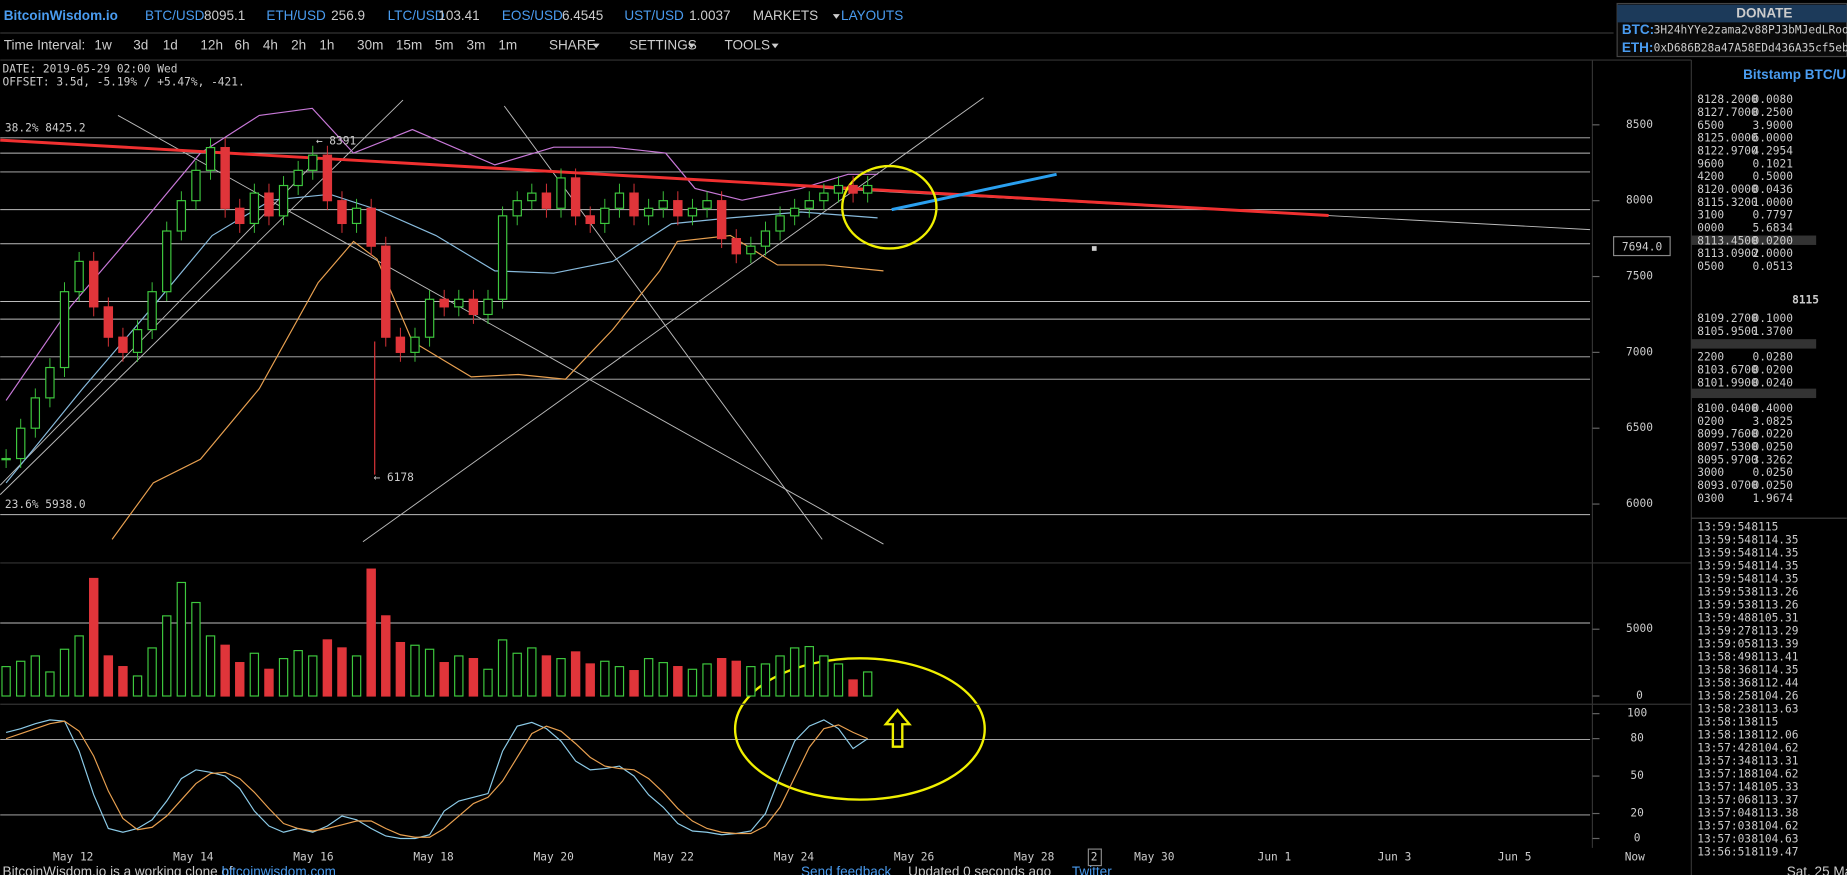 The height and width of the screenshot is (875, 1847). I want to click on footer-link: bitcoinwisdom.com, so click(279, 869).